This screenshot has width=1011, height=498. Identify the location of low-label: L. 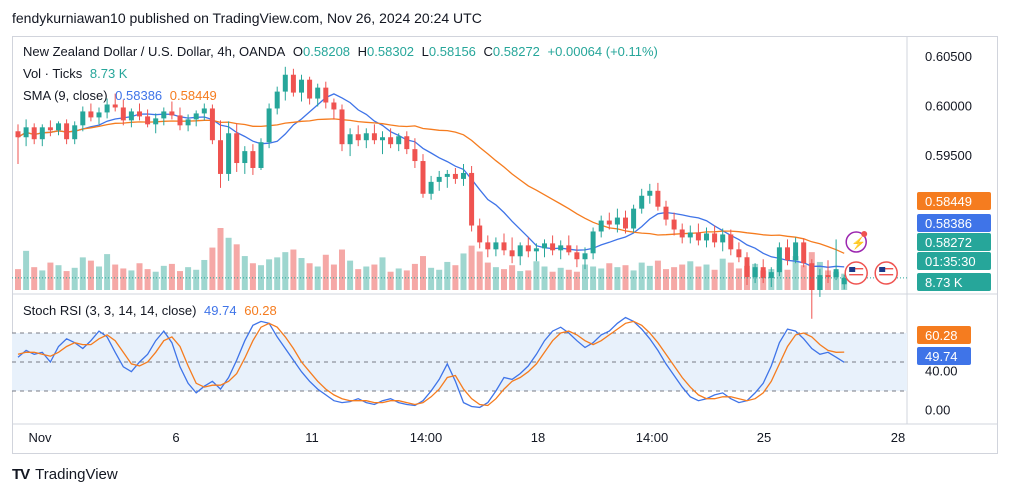
(425, 51).